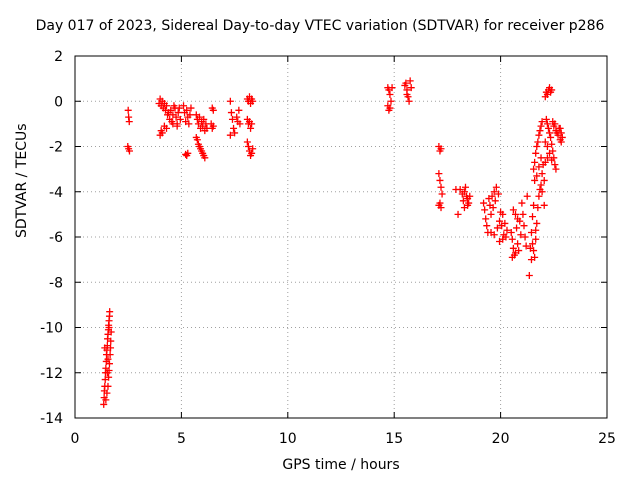 The width and height of the screenshot is (640, 480). Describe the element at coordinates (51, 329) in the screenshot. I see `y-tick-label: -10` at that location.